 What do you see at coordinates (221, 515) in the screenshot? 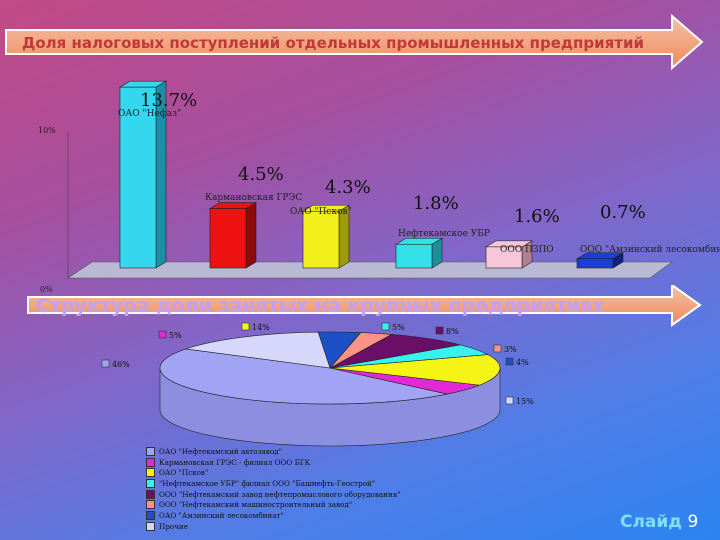
I see `legend-label: ОАО "Амзинский лесокомбинат"` at bounding box center [221, 515].